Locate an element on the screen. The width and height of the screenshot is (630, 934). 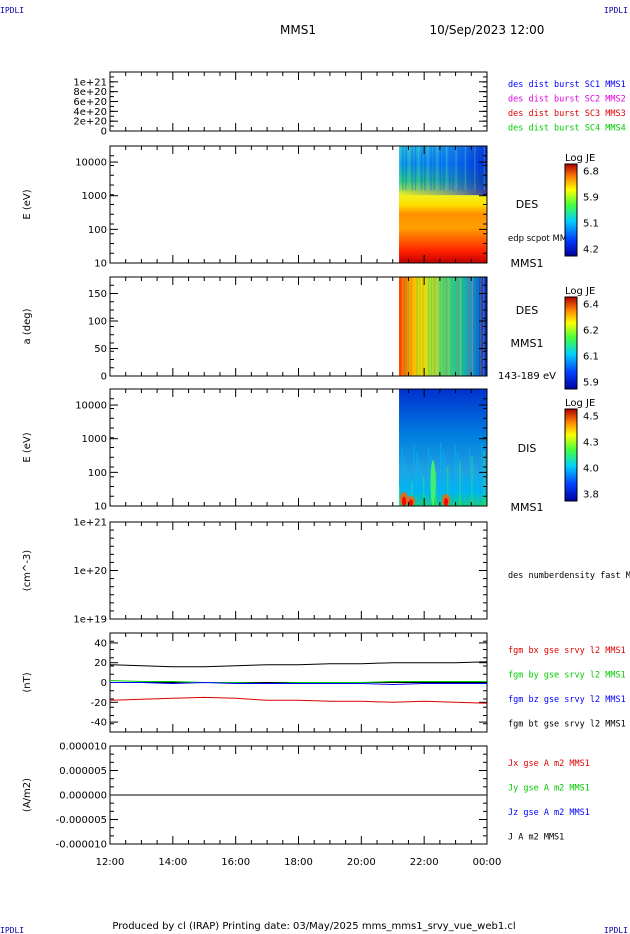
y-axis-label: (nT) is located at coordinates (27, 682).